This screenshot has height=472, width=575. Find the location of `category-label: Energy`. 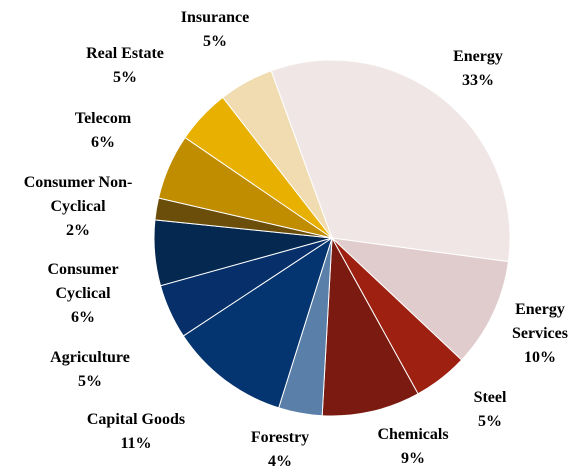

category-label: Energy is located at coordinates (478, 56).